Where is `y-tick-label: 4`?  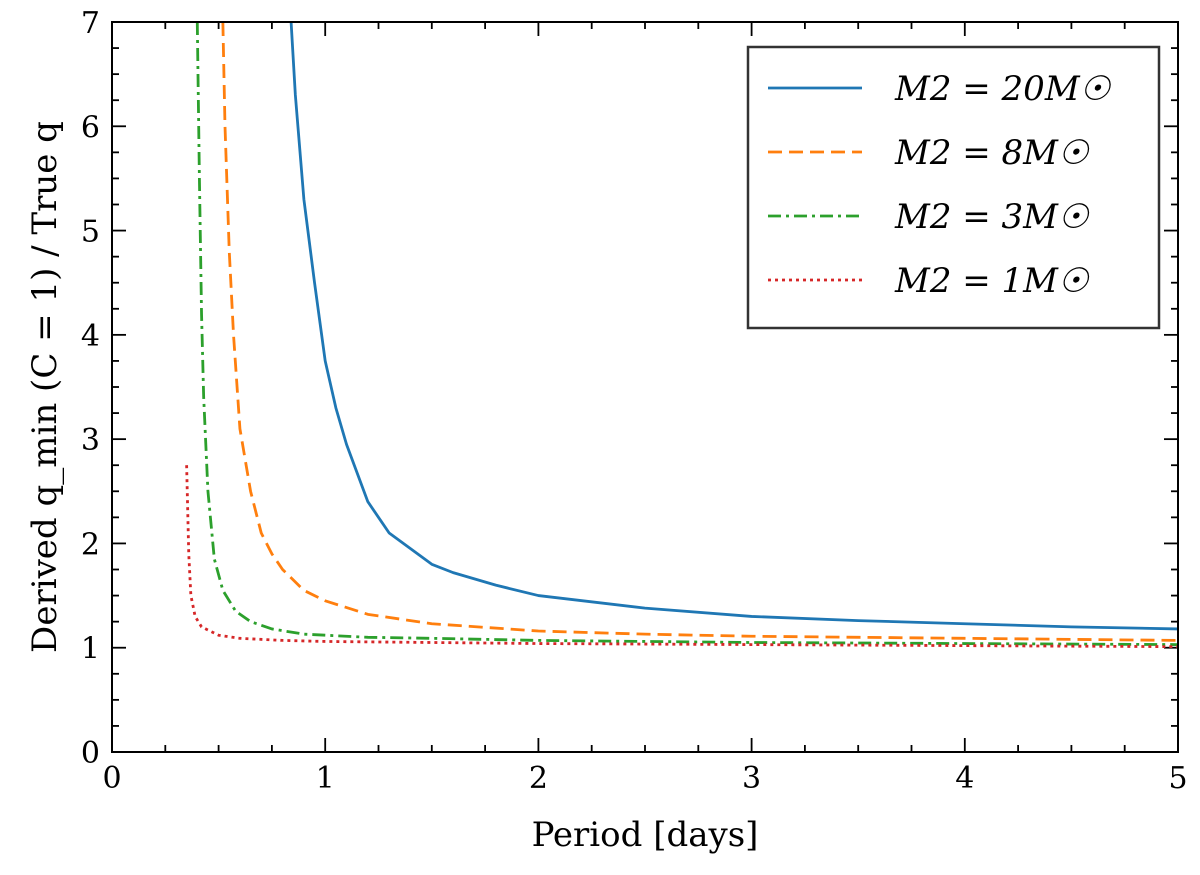 y-tick-label: 4 is located at coordinates (90, 336).